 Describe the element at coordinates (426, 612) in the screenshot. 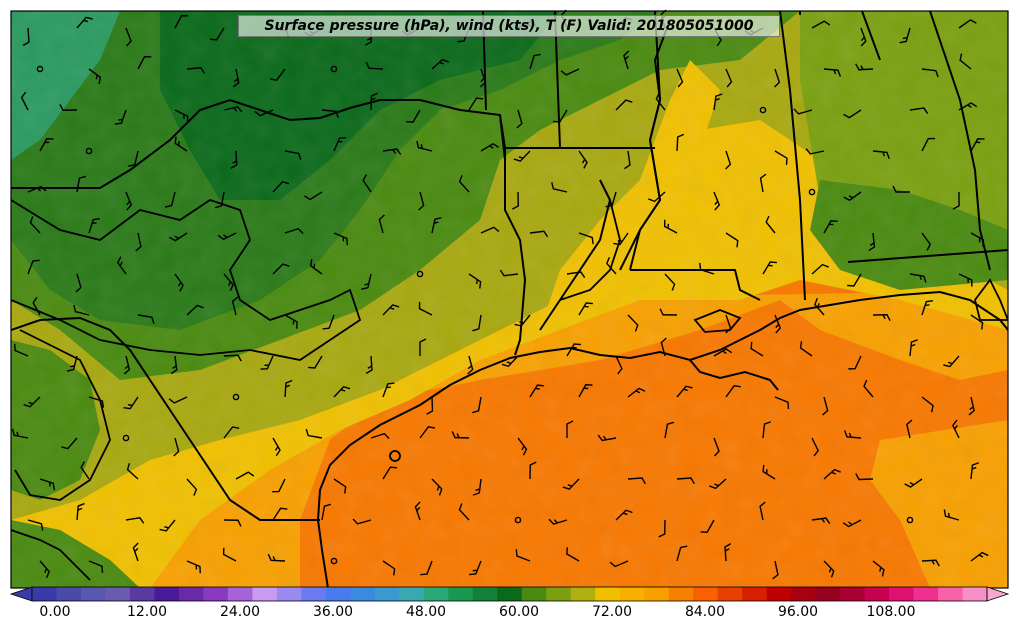

I see `colorbar-tick-label: 48.00` at that location.